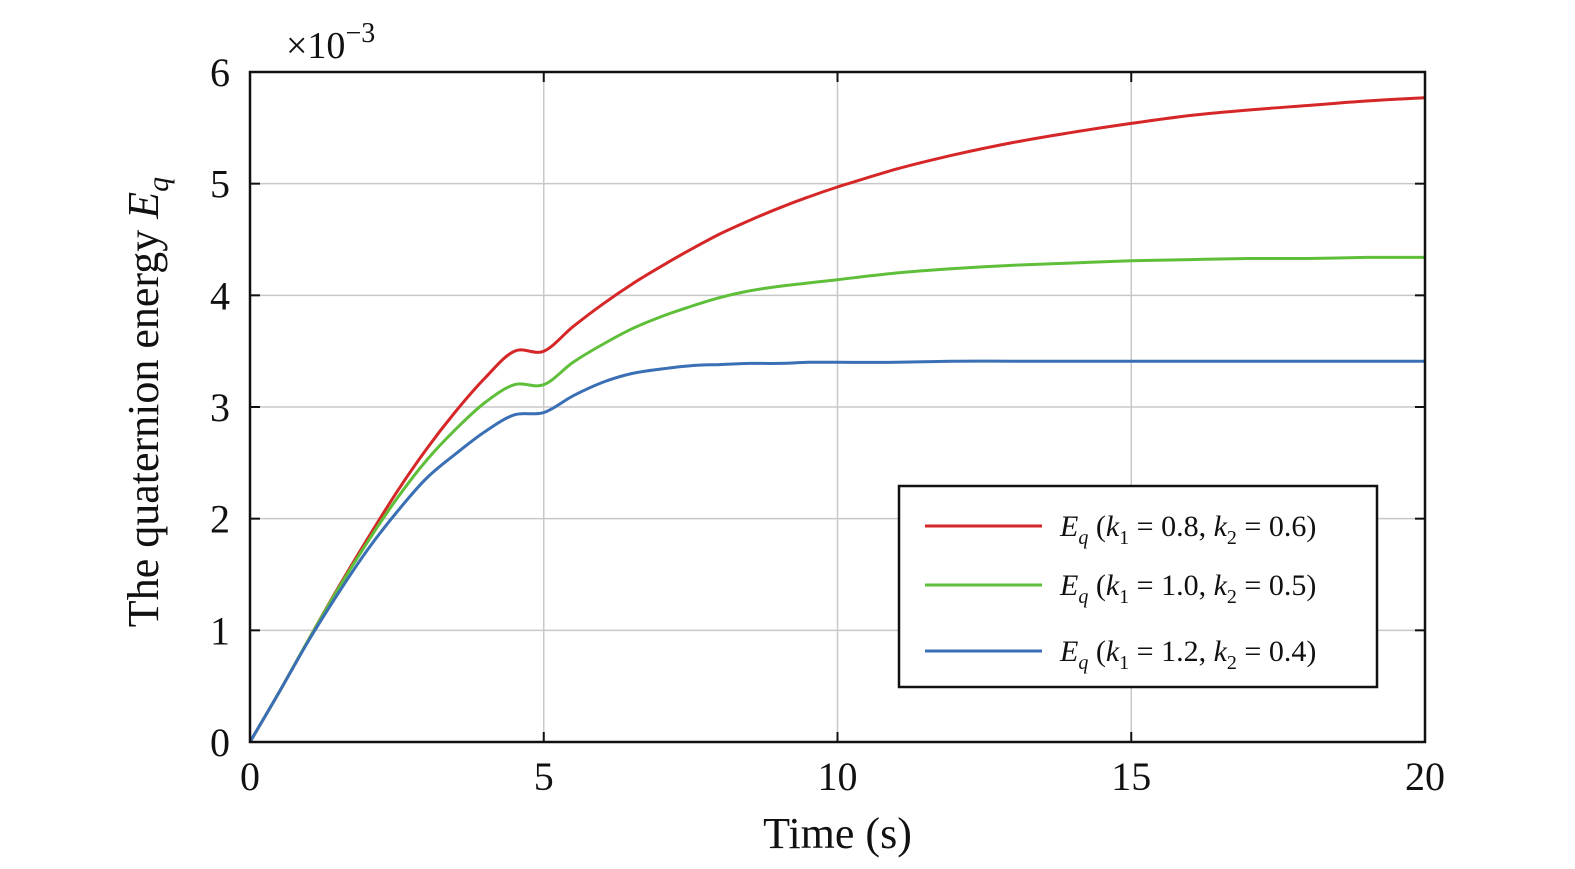  I want to click on y-tick-label: 4, so click(220, 295).